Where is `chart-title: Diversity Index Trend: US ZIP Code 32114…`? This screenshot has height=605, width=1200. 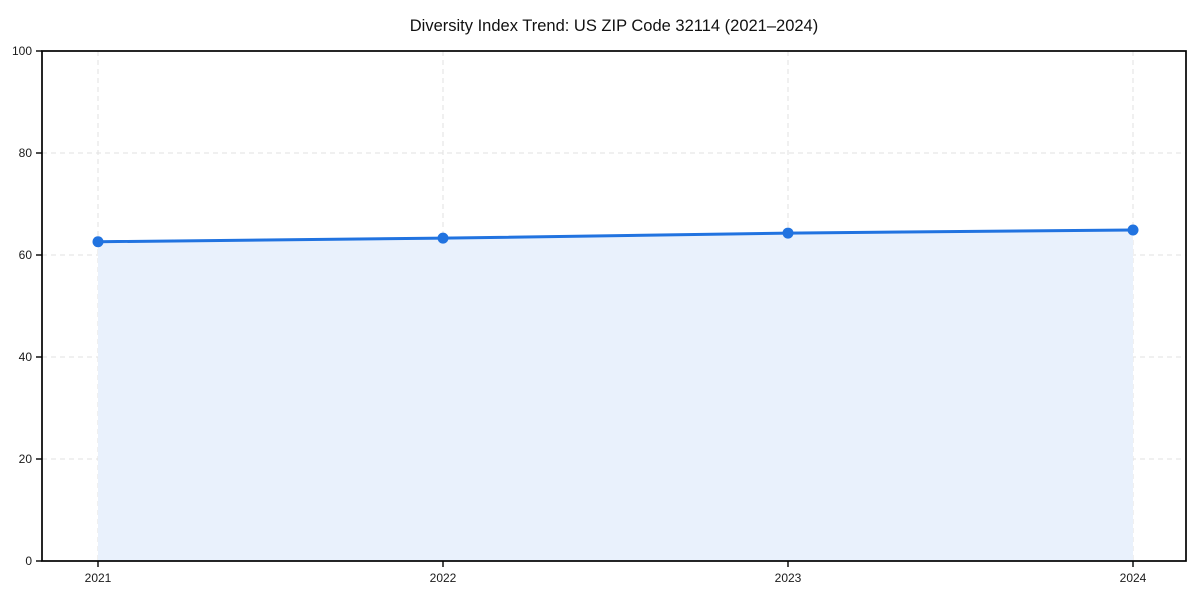
chart-title: Diversity Index Trend: US ZIP Code 32114… is located at coordinates (614, 26).